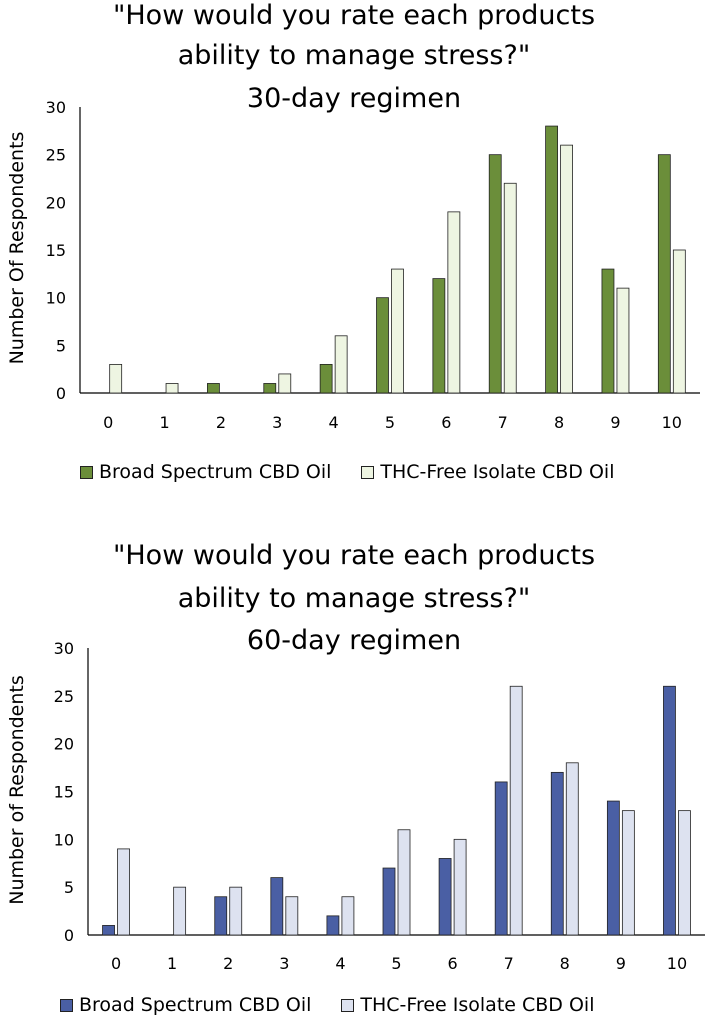 The image size is (708, 1024). Describe the element at coordinates (354, 640) in the screenshot. I see `chart-title-line-3: 60-day regimen` at that location.